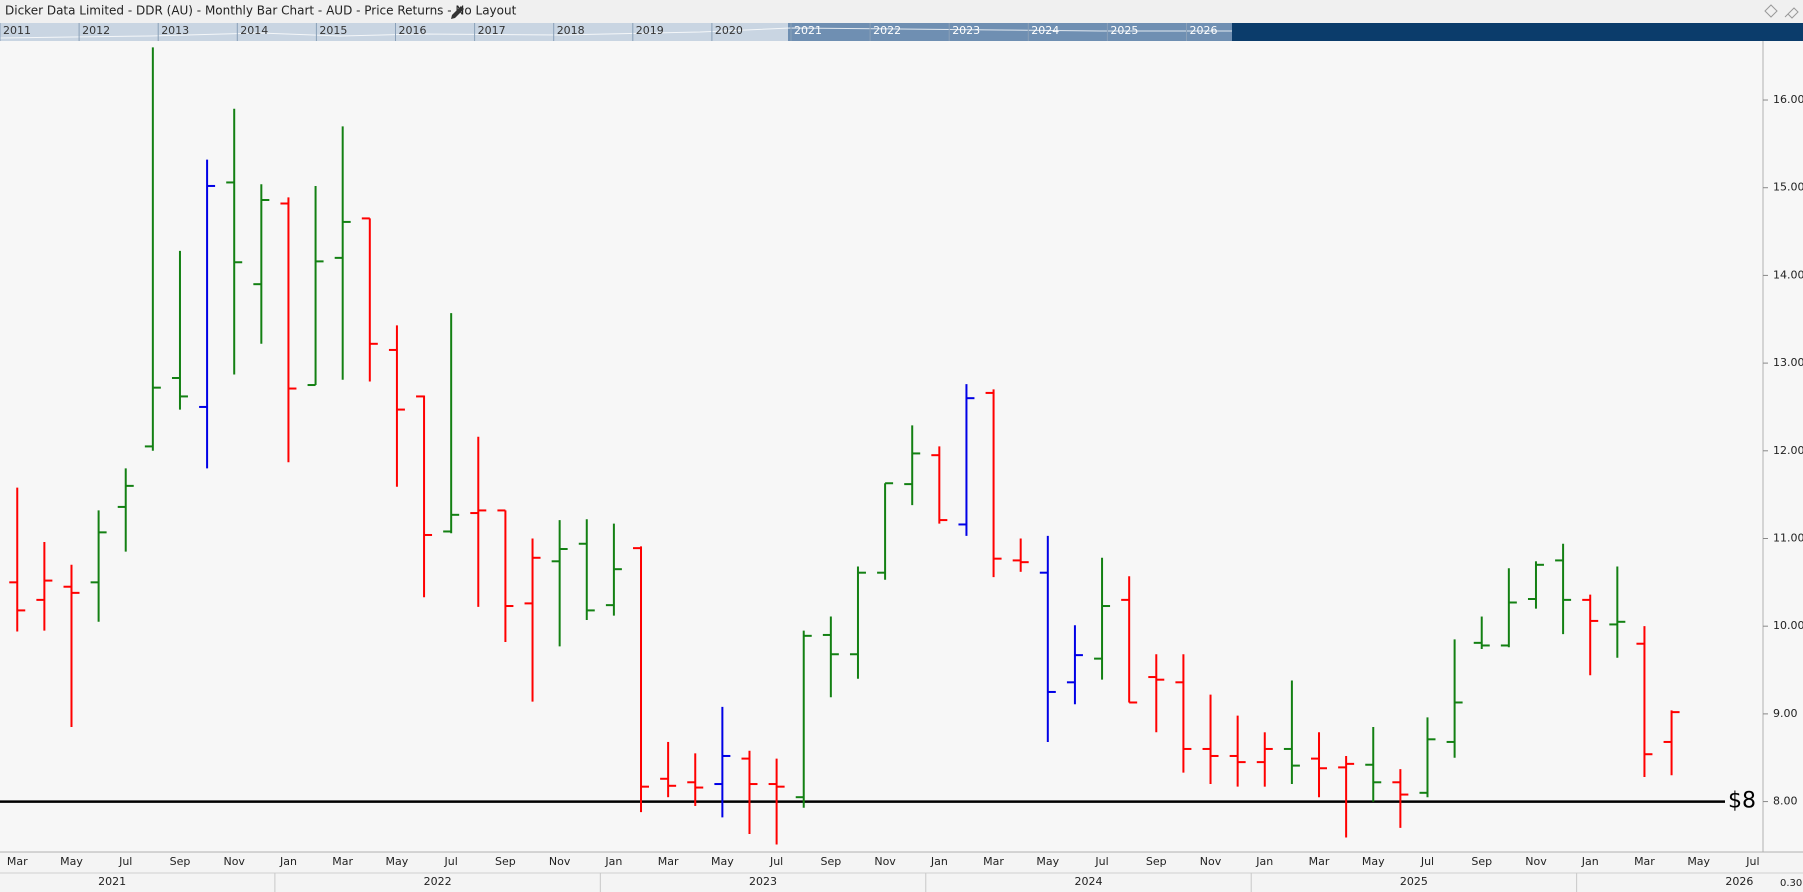 The image size is (1803, 892). I want to click on title-bar, so click(901, 11).